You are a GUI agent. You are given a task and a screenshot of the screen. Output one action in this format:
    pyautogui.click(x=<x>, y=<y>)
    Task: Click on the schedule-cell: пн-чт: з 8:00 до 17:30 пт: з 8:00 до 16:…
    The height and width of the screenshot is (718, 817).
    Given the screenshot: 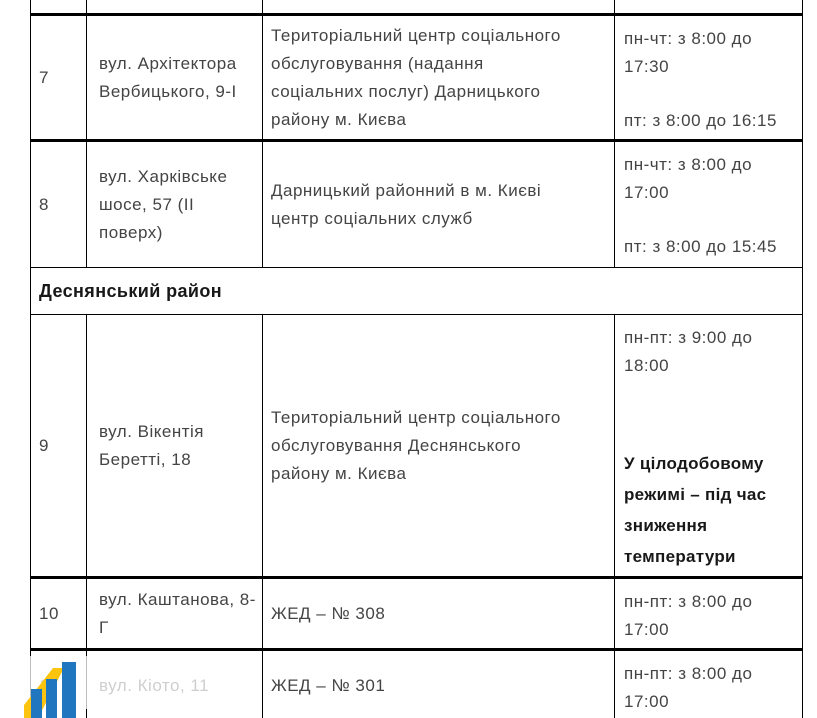 What is the action you would take?
    pyautogui.click(x=708, y=77)
    